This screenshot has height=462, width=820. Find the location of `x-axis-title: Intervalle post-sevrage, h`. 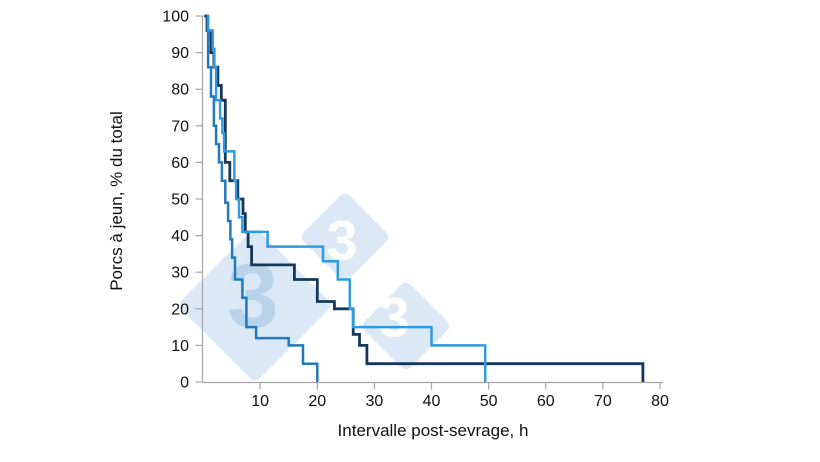

x-axis-title: Intervalle post-sevrage, h is located at coordinates (433, 430).